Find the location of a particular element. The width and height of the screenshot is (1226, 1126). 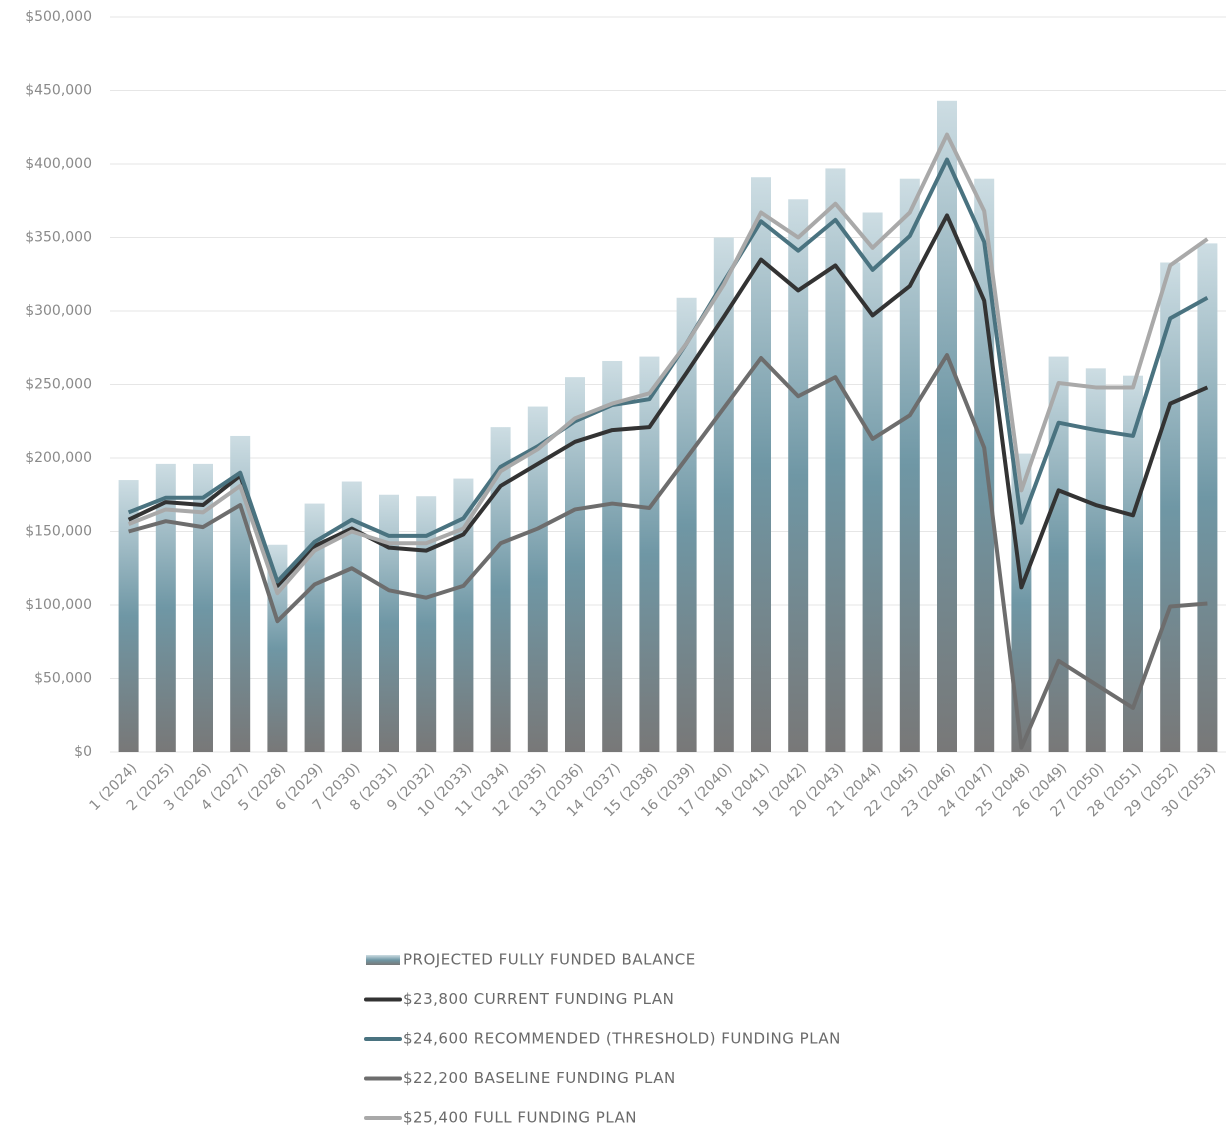

y-tick-label: $200,000 is located at coordinates (58, 458).